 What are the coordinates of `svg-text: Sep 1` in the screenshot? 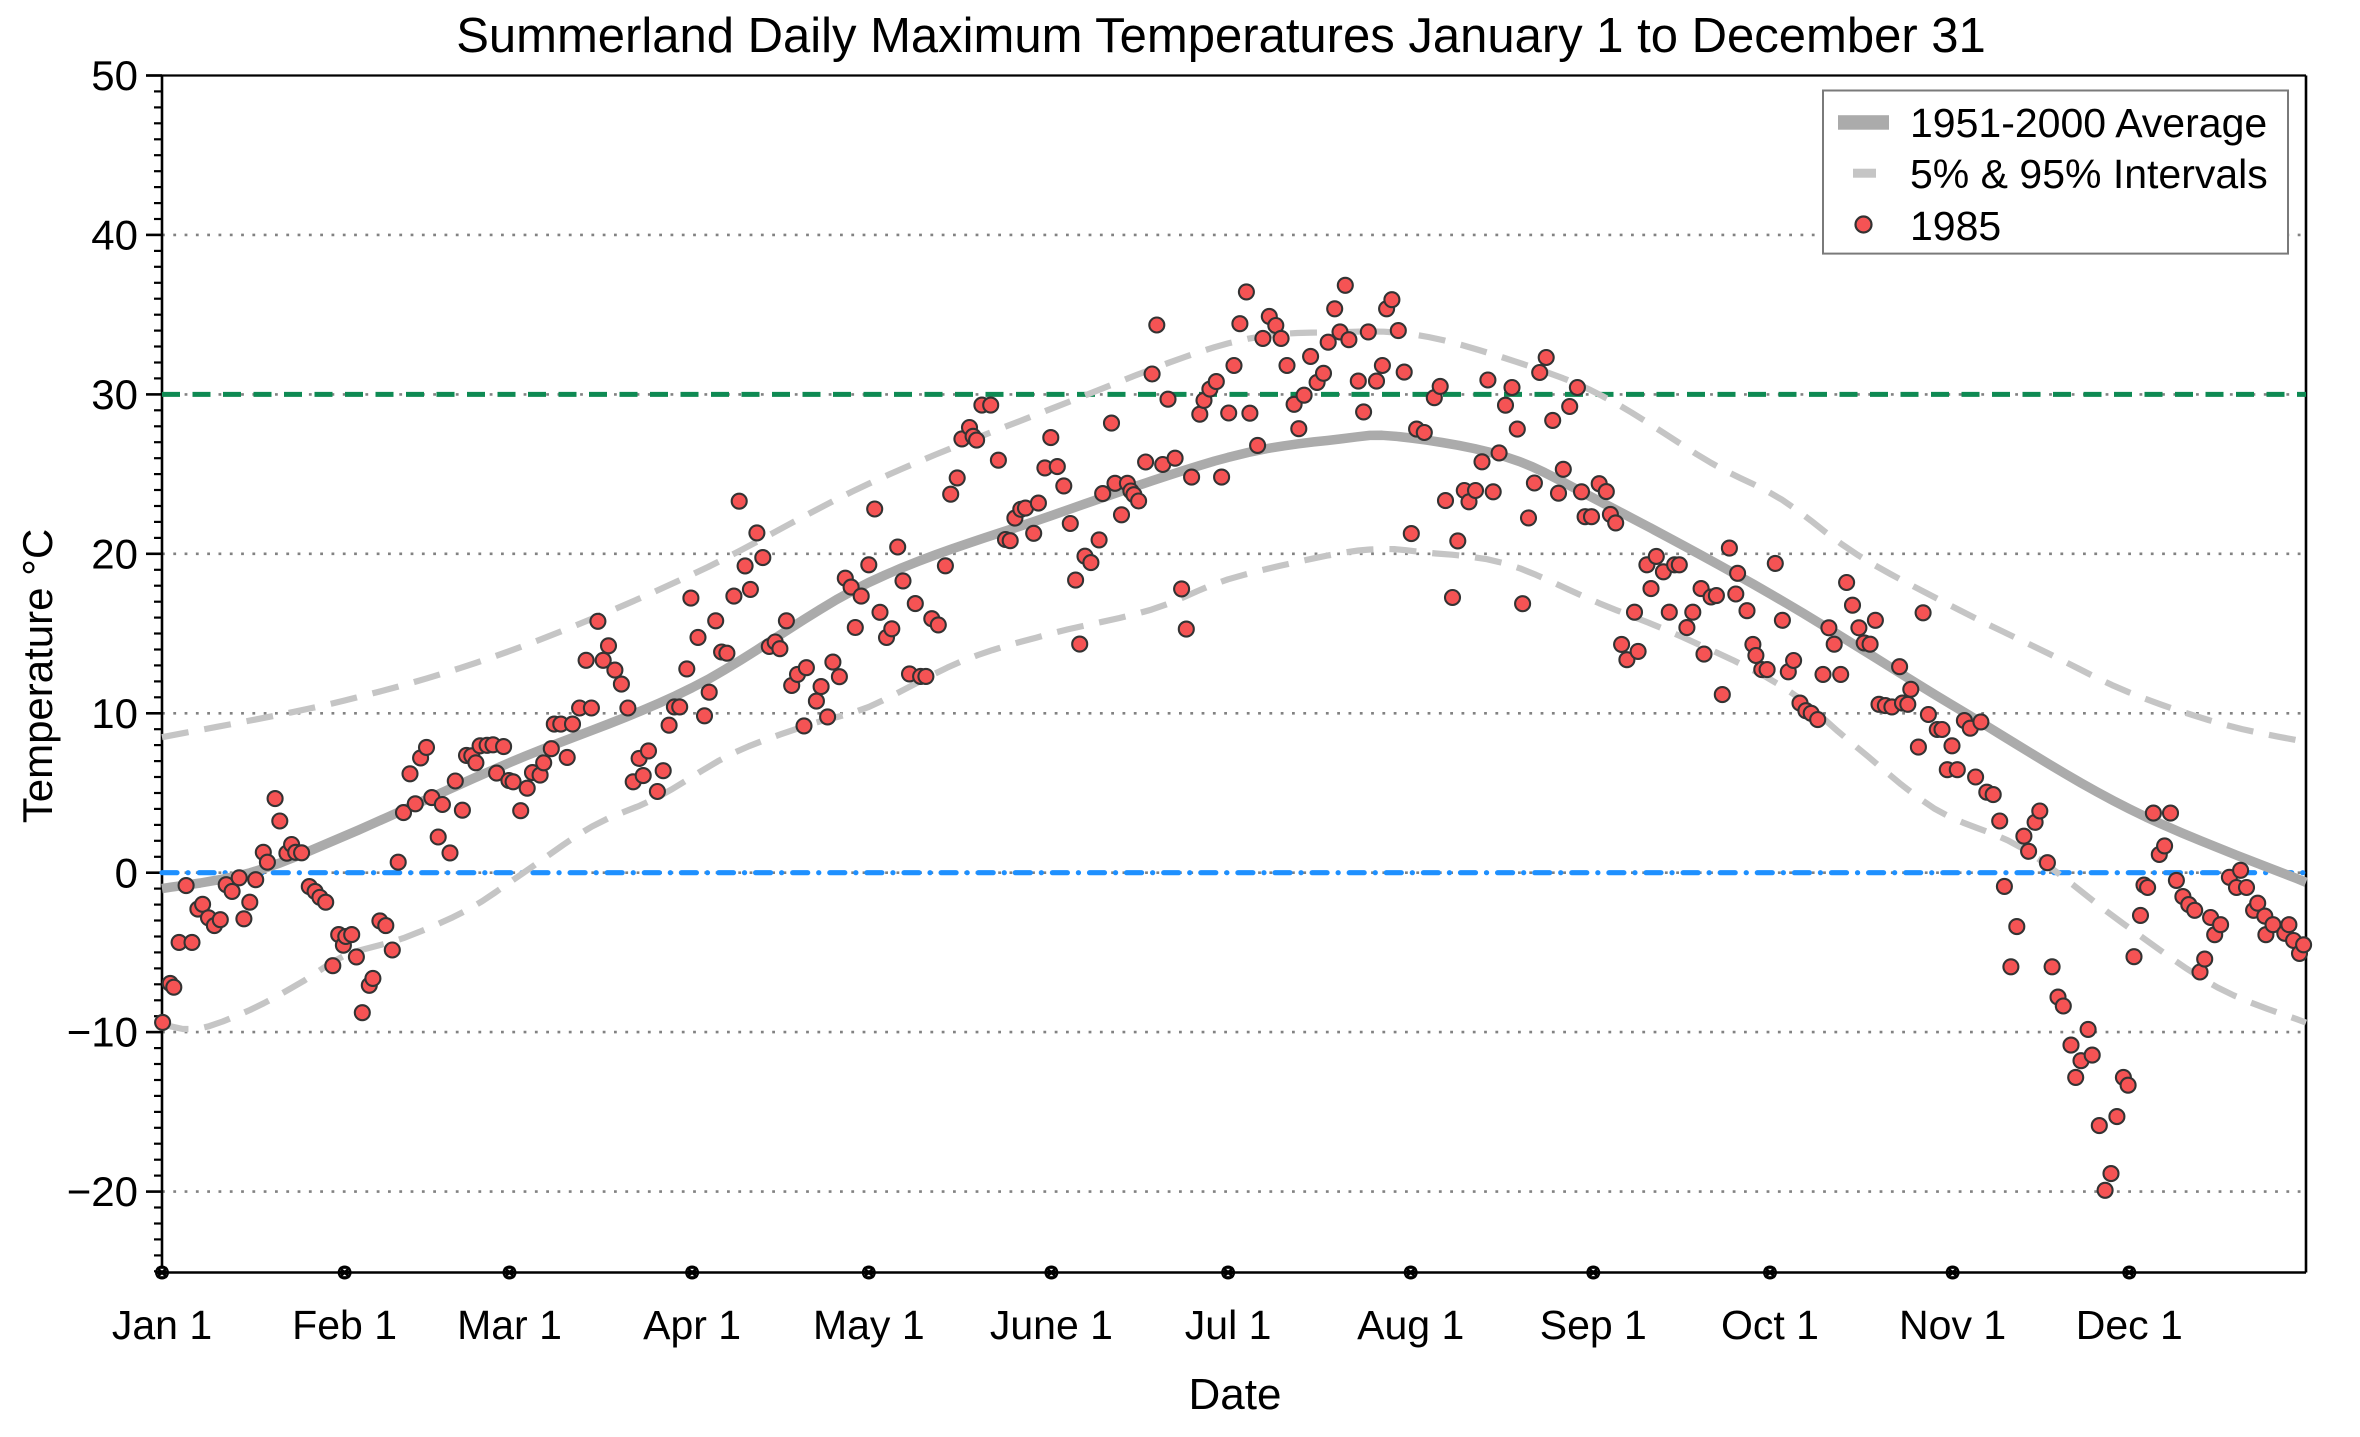 It's located at (1593, 1325).